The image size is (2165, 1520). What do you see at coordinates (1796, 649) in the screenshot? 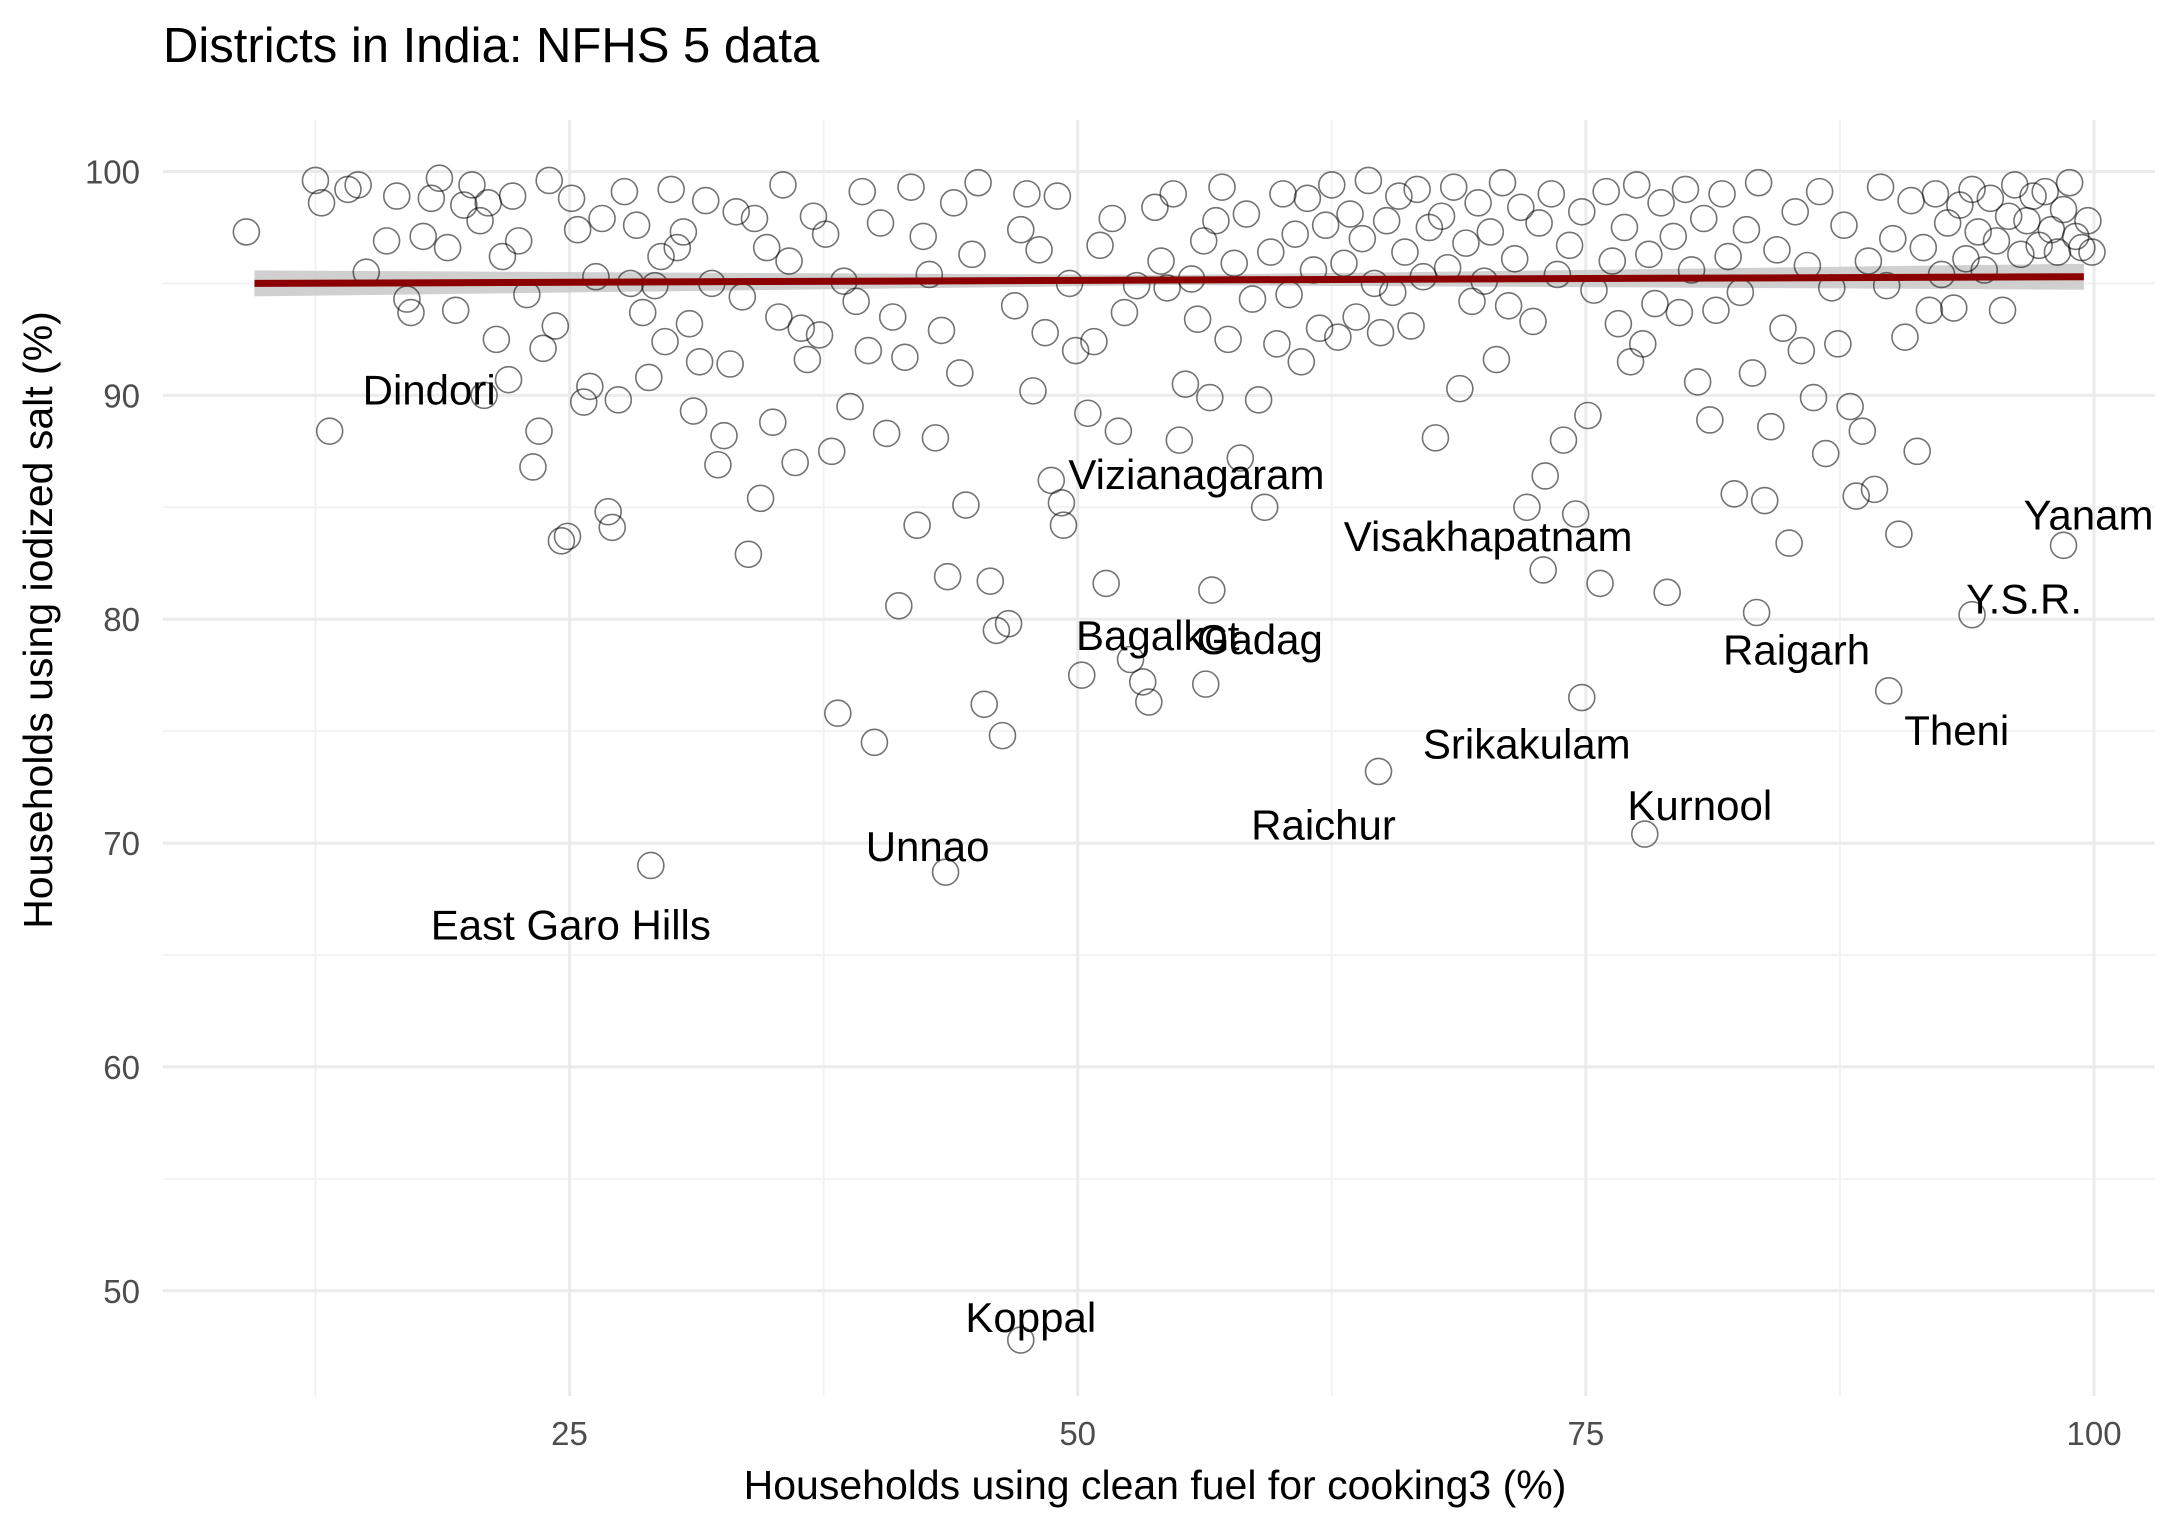
I see `point-label: Raigarh` at bounding box center [1796, 649].